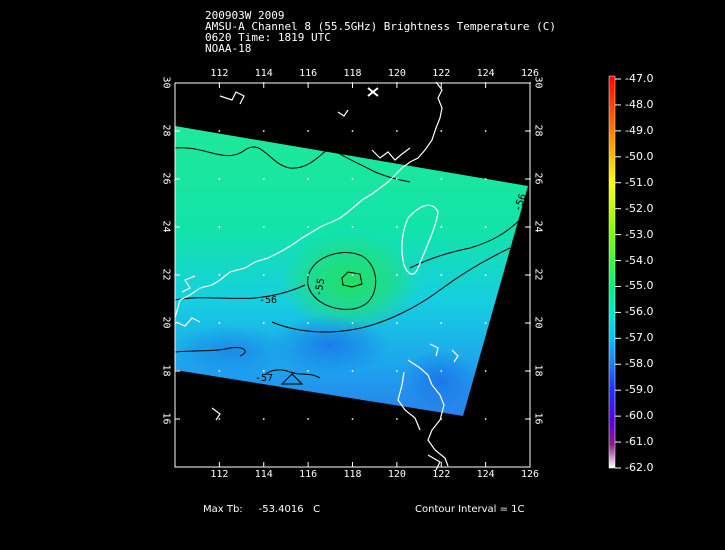 The height and width of the screenshot is (550, 725). I want to click on y-tick-label-left-20: 20, so click(166, 322).